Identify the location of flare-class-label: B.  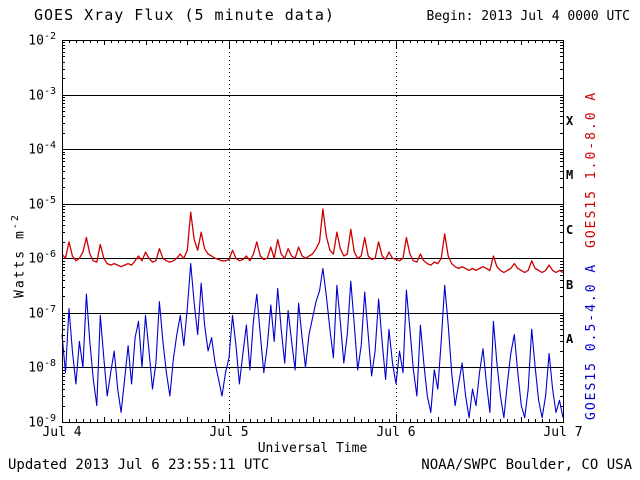
(570, 284).